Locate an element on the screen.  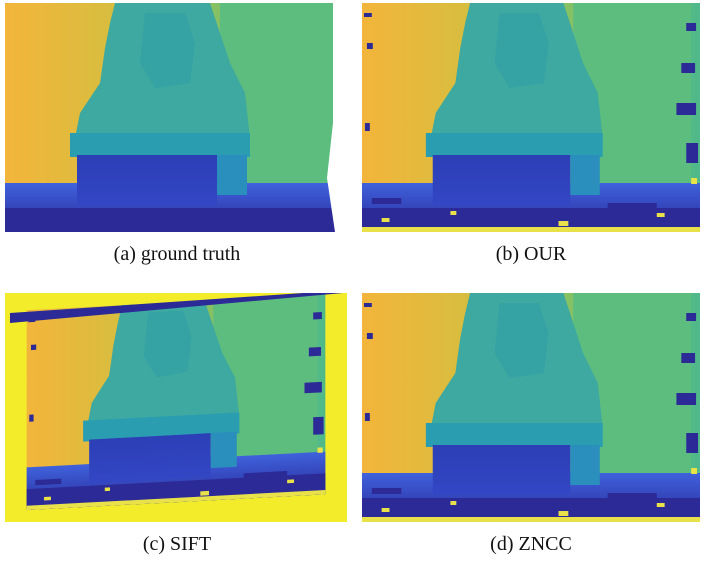
caption: (d) ZNCC is located at coordinates (531, 544).